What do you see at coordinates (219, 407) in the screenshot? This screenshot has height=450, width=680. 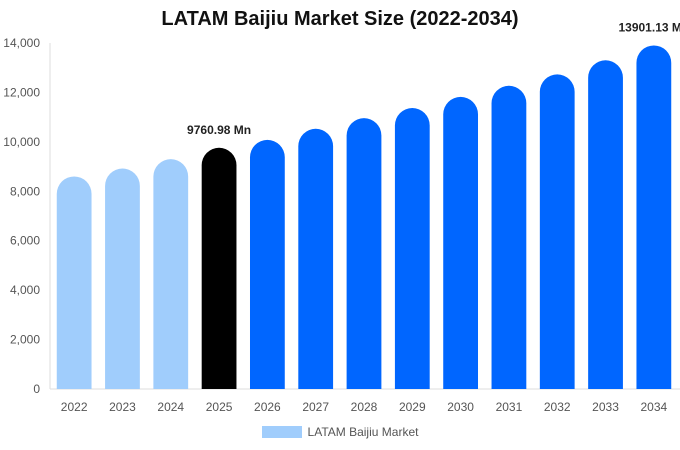 I see `x-tick-label: 2025` at bounding box center [219, 407].